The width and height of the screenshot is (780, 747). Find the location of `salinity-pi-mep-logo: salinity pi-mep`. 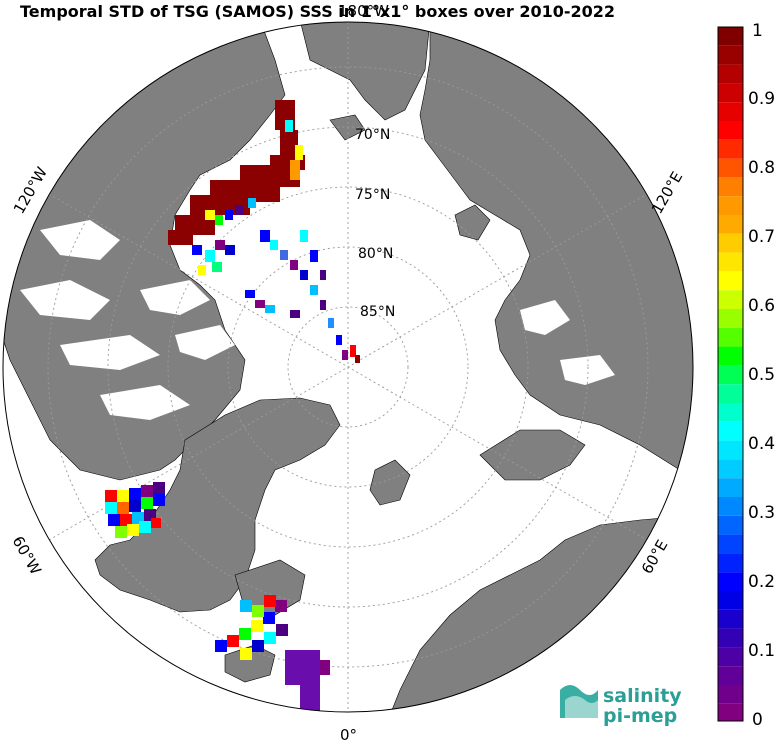

salinity-pi-mep-logo: salinity pi-mep is located at coordinates (621, 706).